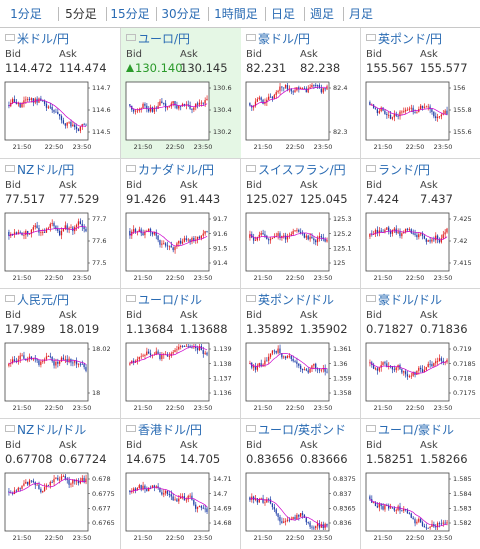 This screenshot has width=480, height=549. Describe the element at coordinates (300, 507) in the screenshot. I see `price-chart: 0.8375 0.837 0.8365 0.836 21:50 22:50 23:50` at that location.